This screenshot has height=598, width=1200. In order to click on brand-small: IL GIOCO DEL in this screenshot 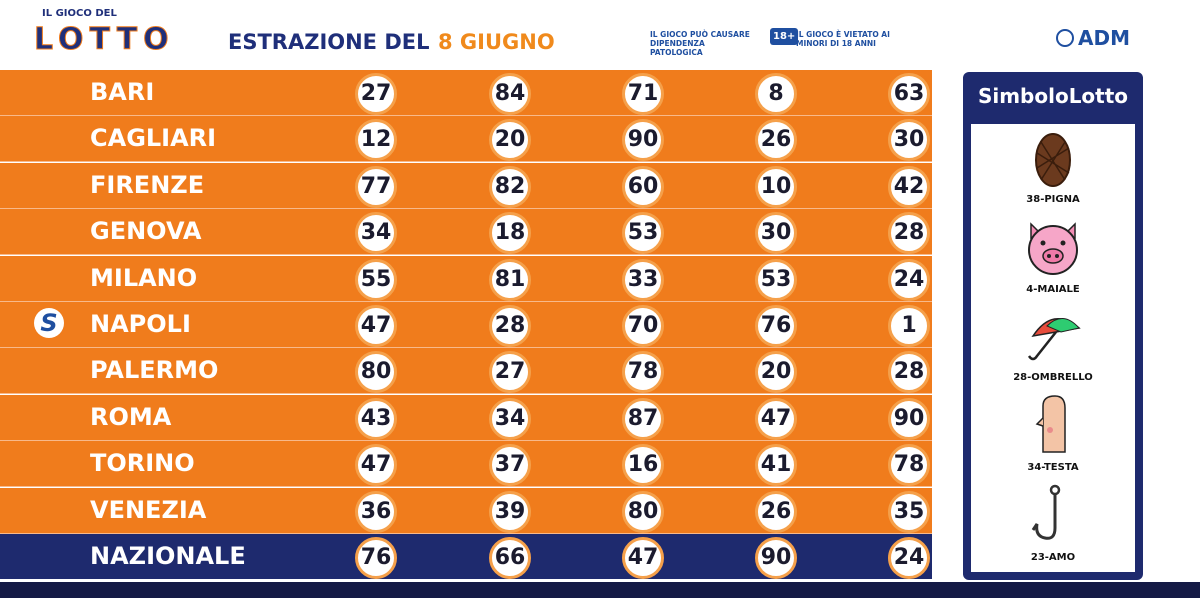, I will do `click(79, 13)`.